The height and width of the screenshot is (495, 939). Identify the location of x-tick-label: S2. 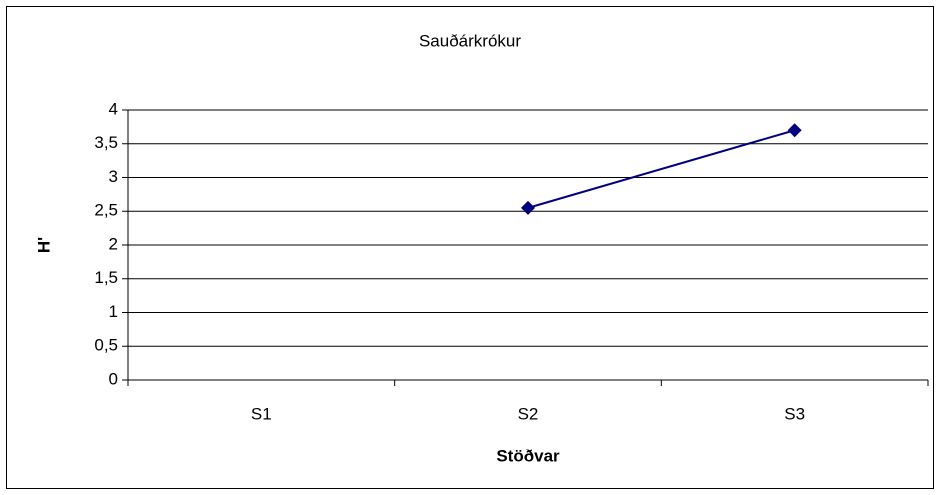
(528, 413).